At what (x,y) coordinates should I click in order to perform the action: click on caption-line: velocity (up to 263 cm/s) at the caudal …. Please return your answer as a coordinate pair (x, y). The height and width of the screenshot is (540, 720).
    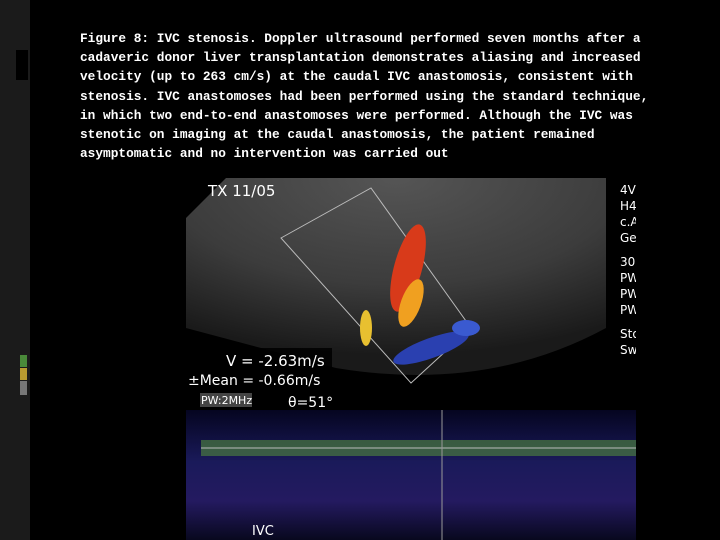
    Looking at the image, I should click on (356, 77).